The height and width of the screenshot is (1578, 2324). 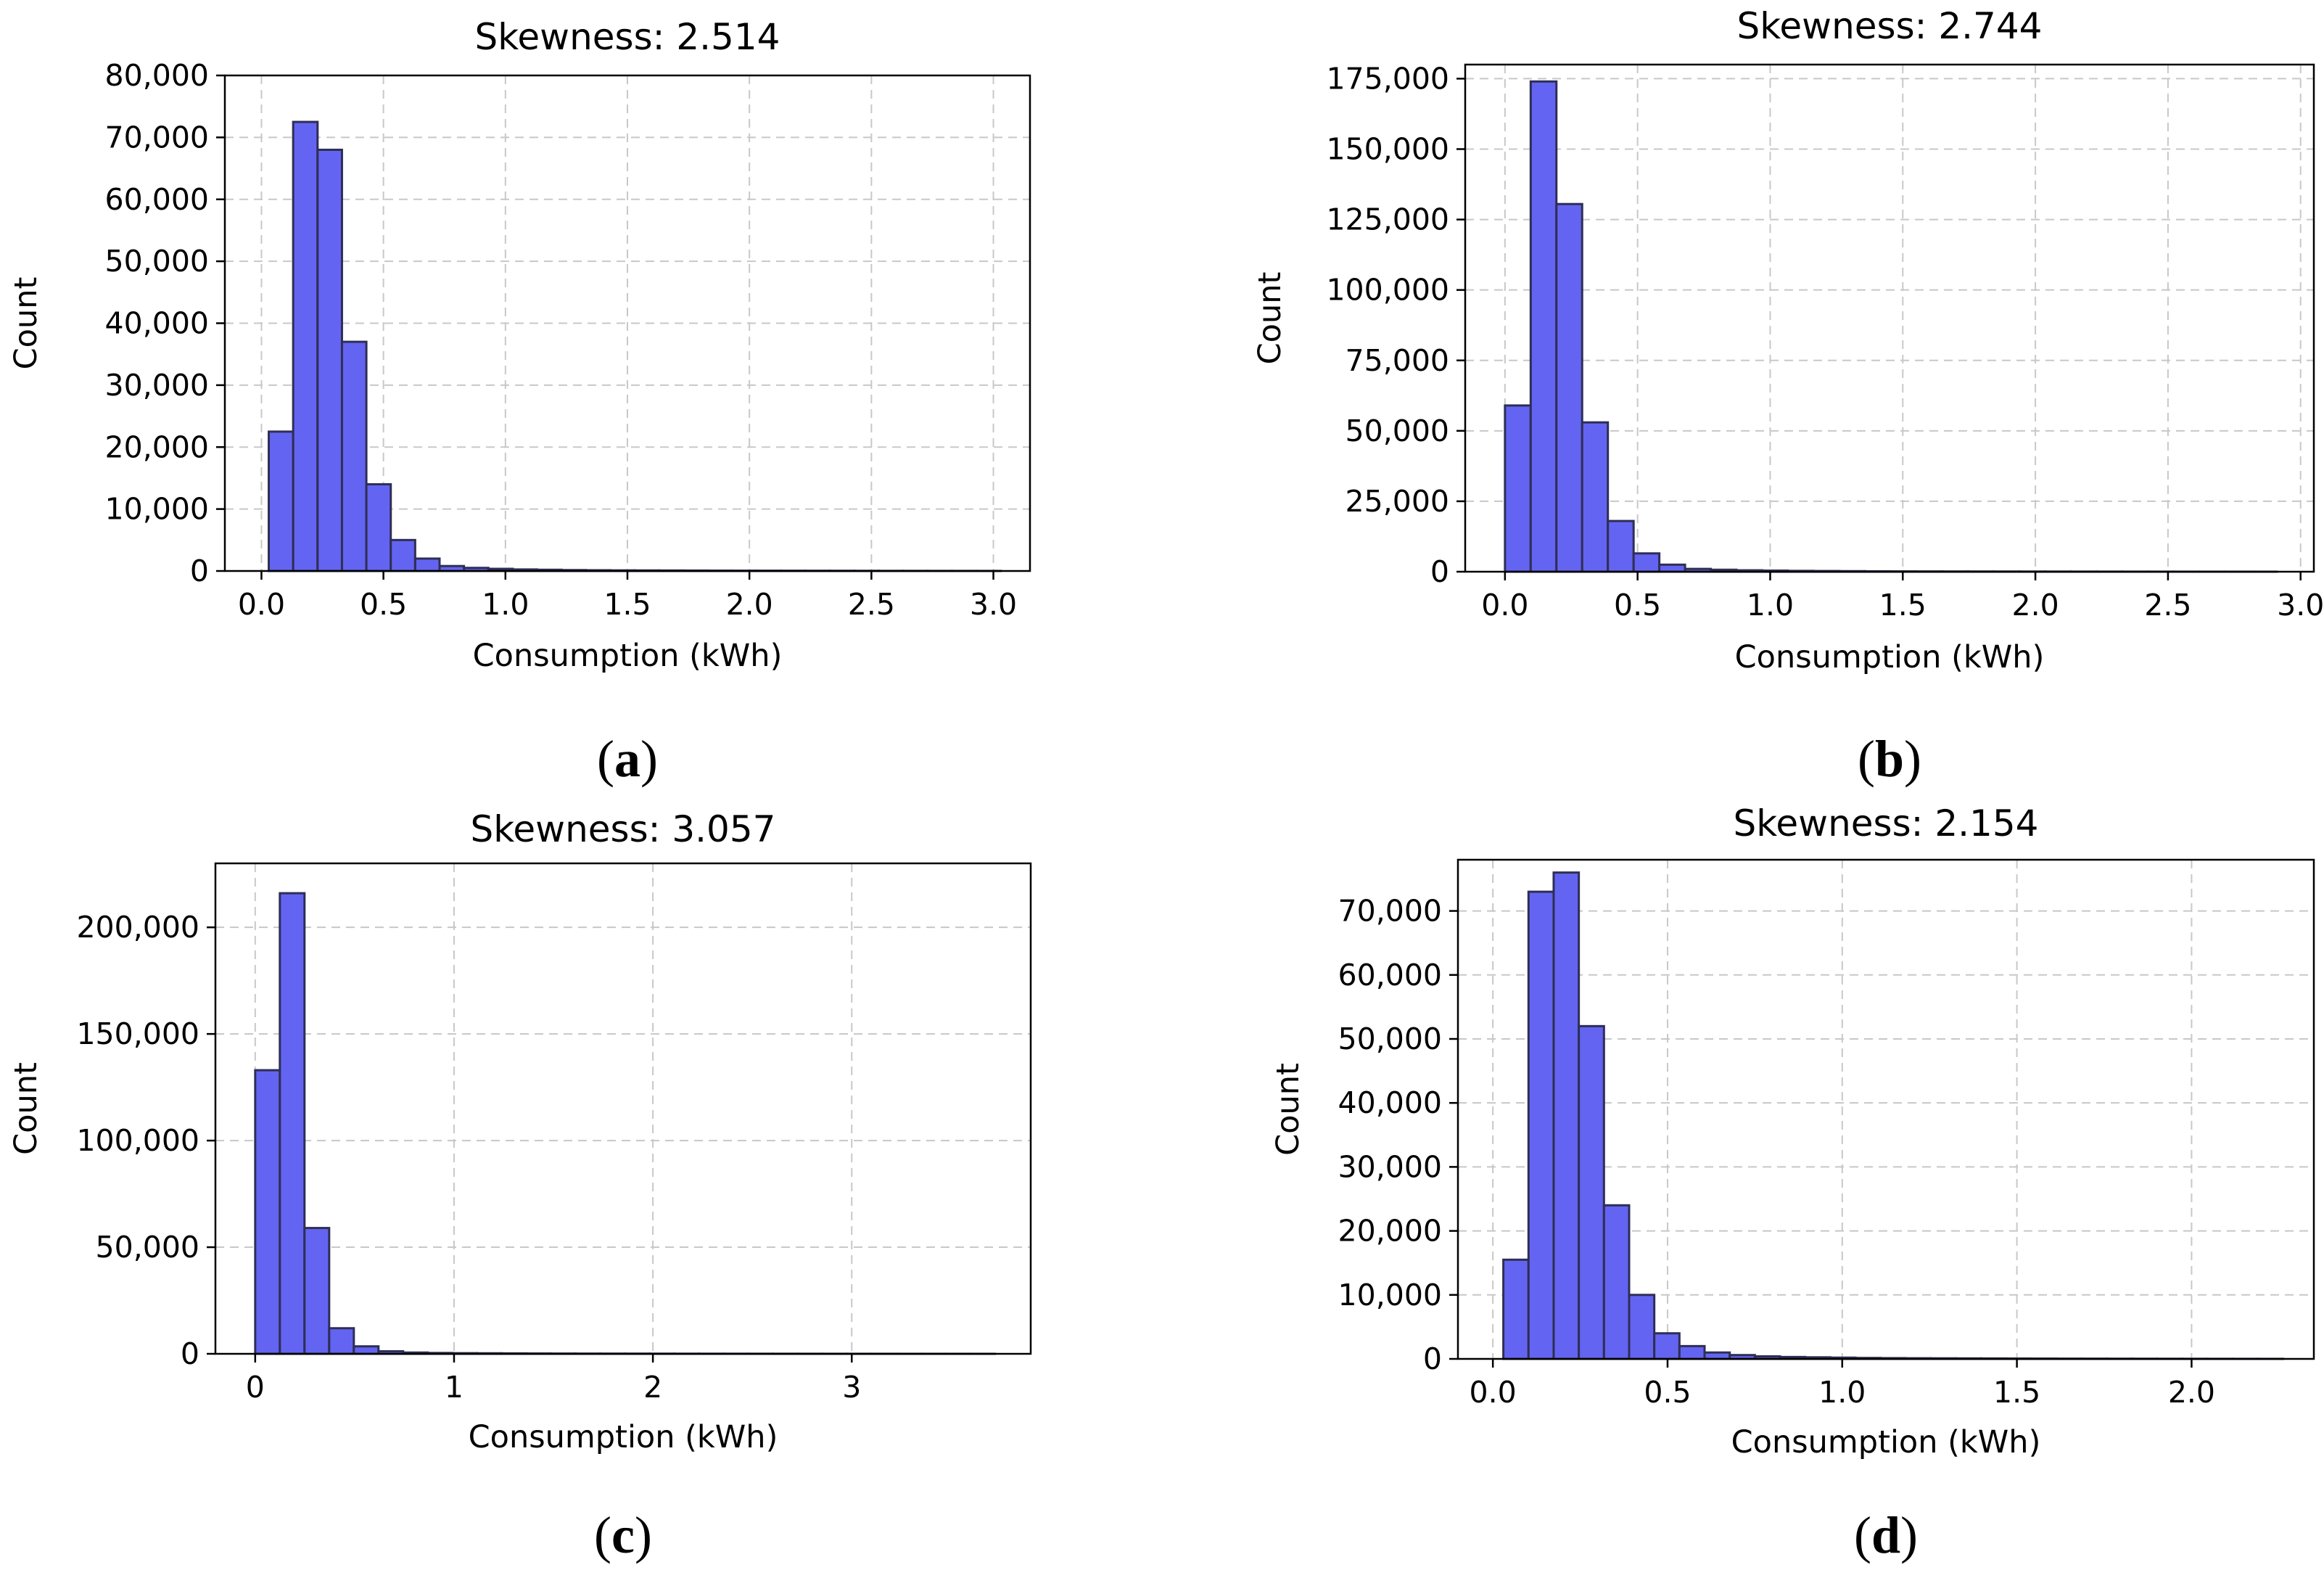 What do you see at coordinates (851, 1388) in the screenshot?
I see `x-tick-label: 3` at bounding box center [851, 1388].